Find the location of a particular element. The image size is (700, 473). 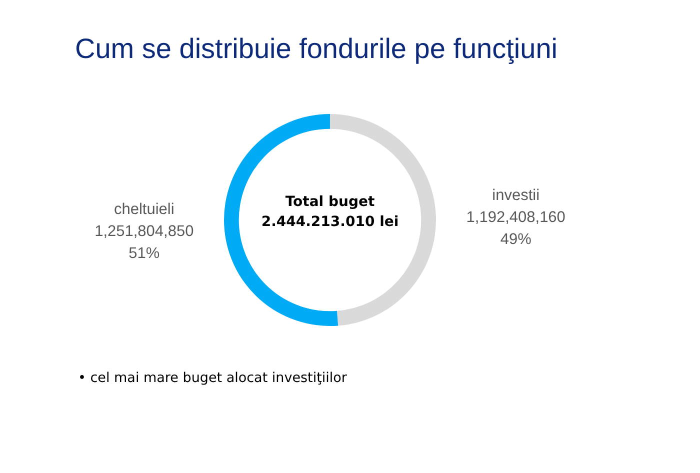

text: • cel mai mare buget alocat investiţiilor is located at coordinates (213, 378).